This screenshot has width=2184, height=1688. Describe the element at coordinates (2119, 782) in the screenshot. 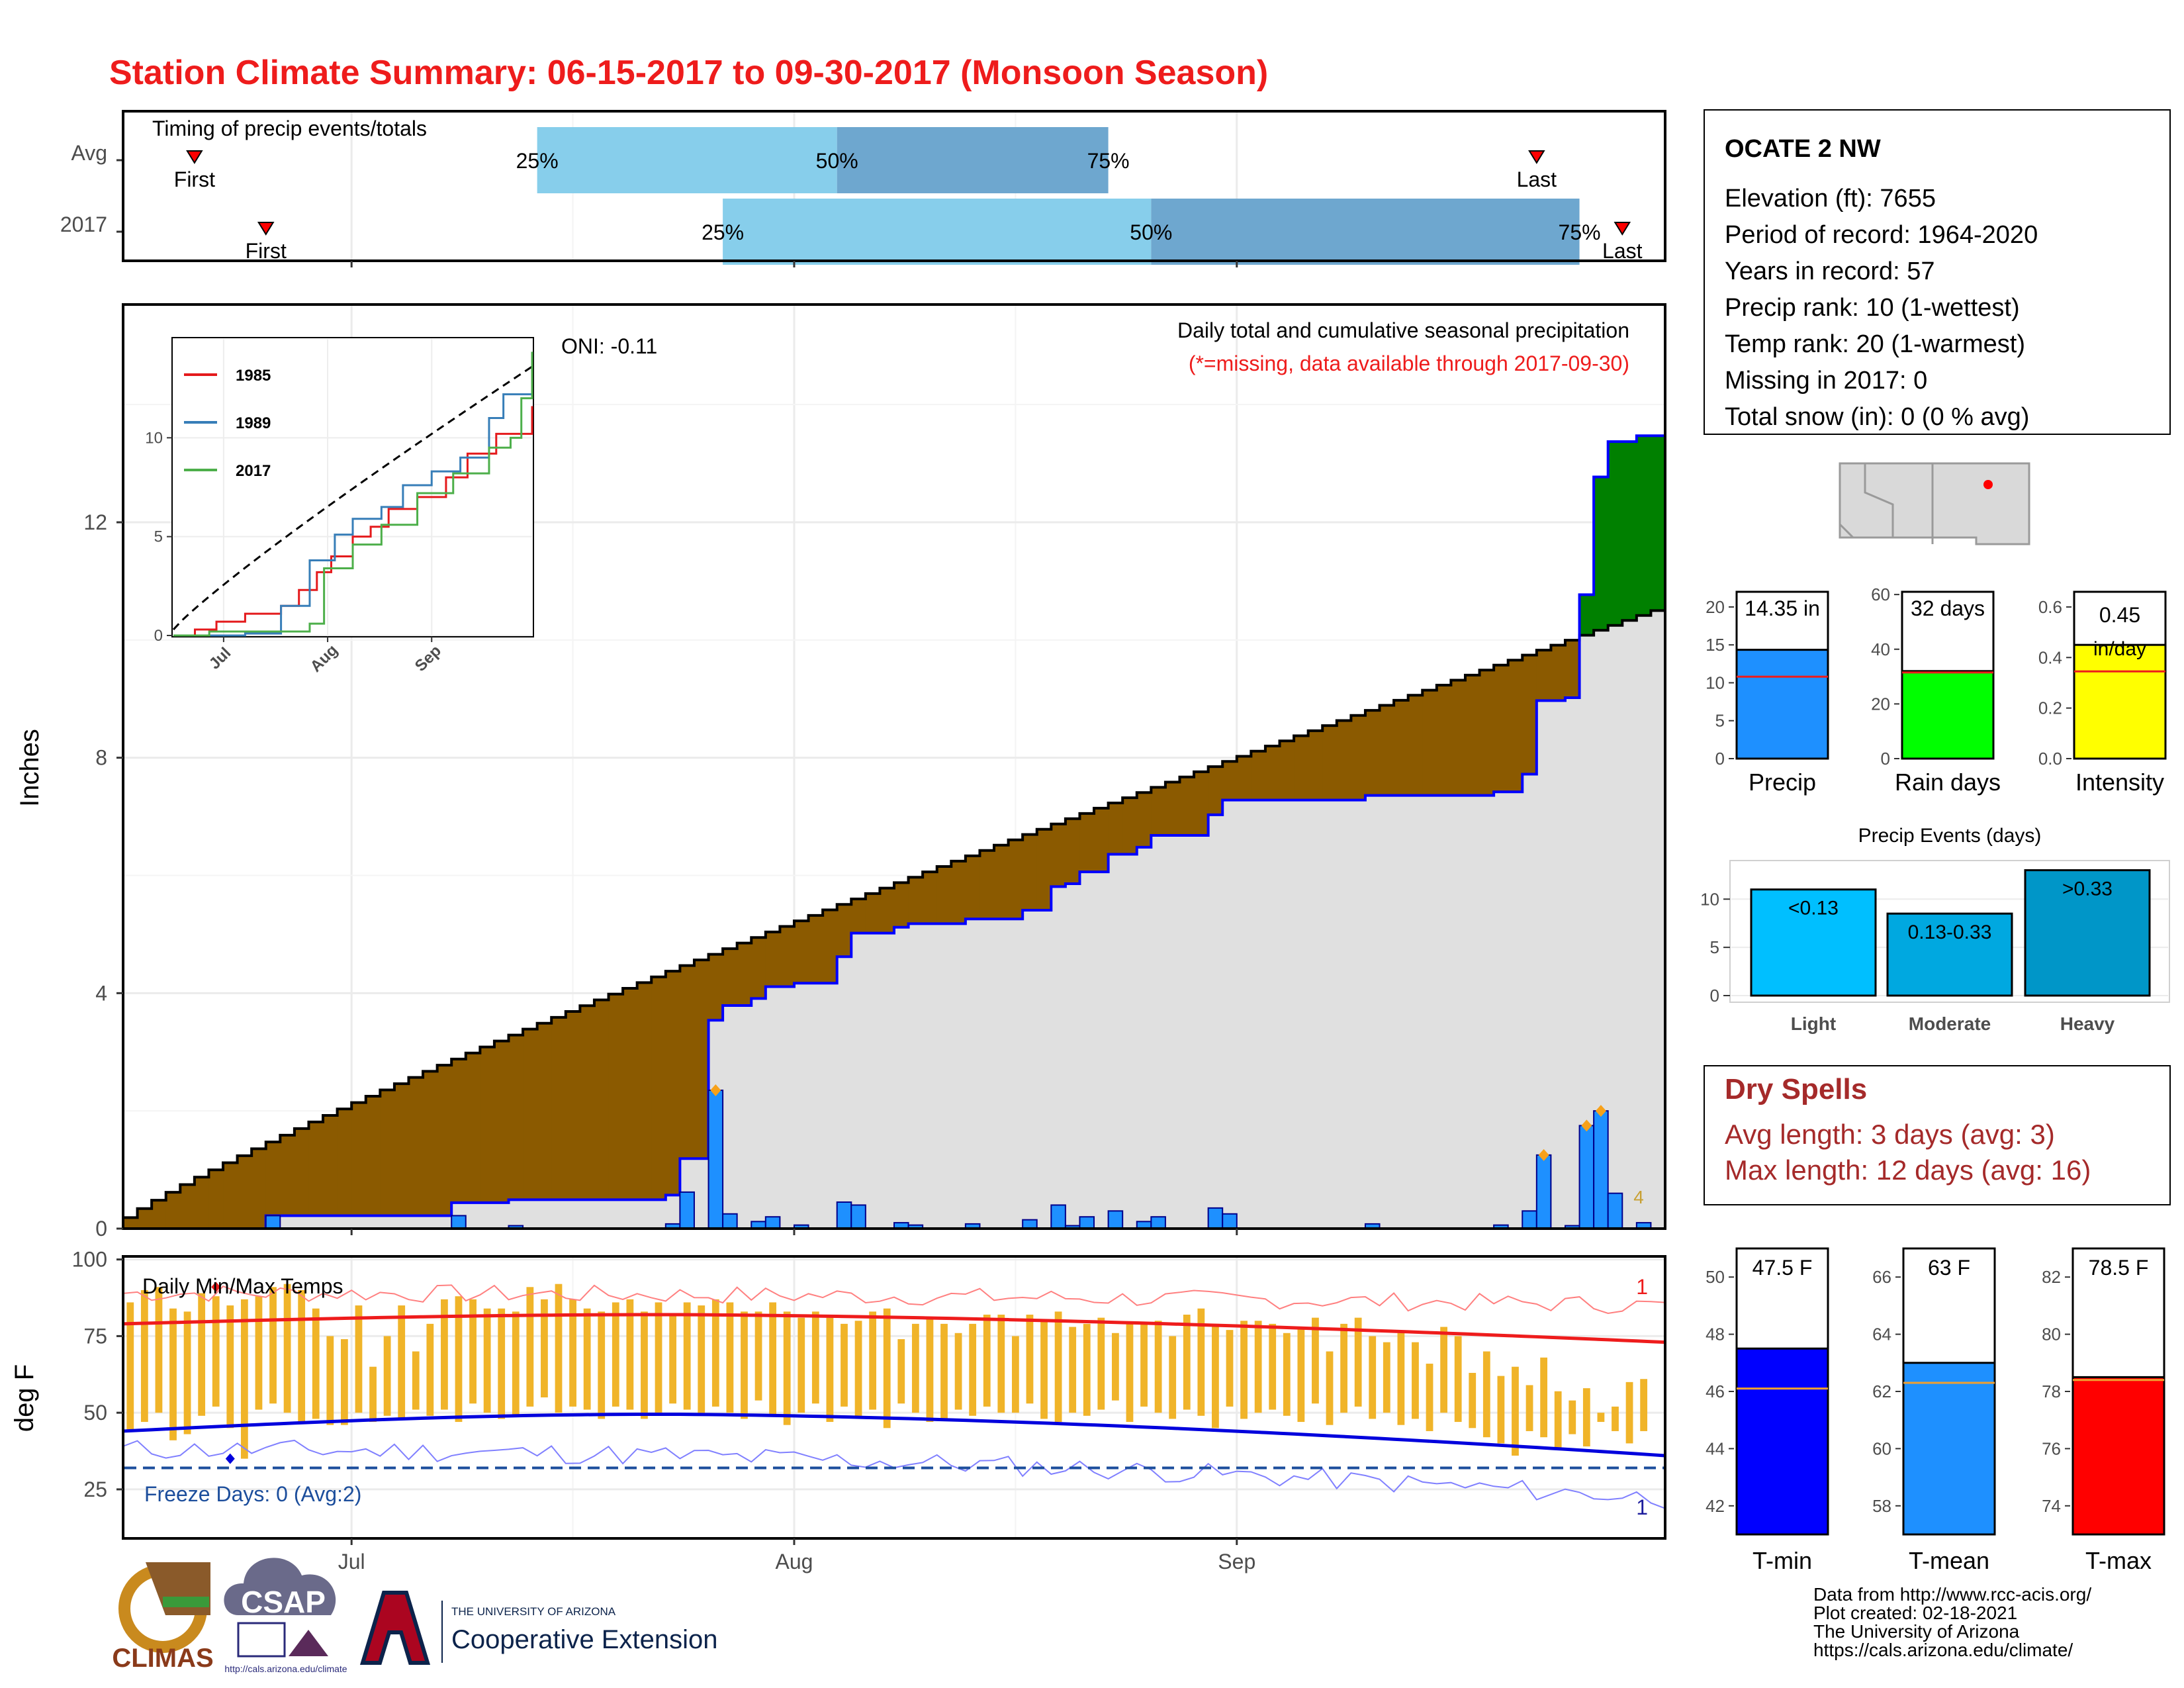

I see `summary-bar-label: Intensity` at that location.